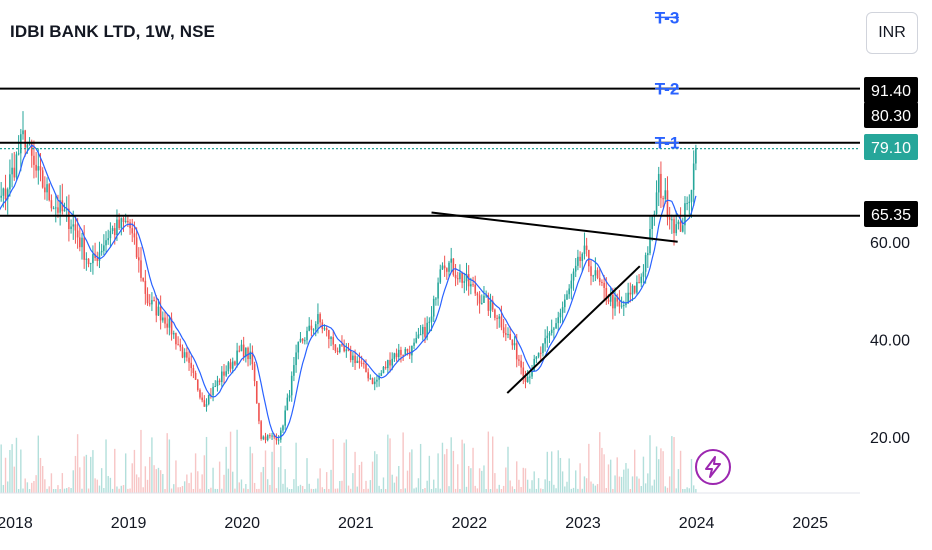  Describe the element at coordinates (891, 116) in the screenshot. I see `price-tag-label: 80.30` at that location.